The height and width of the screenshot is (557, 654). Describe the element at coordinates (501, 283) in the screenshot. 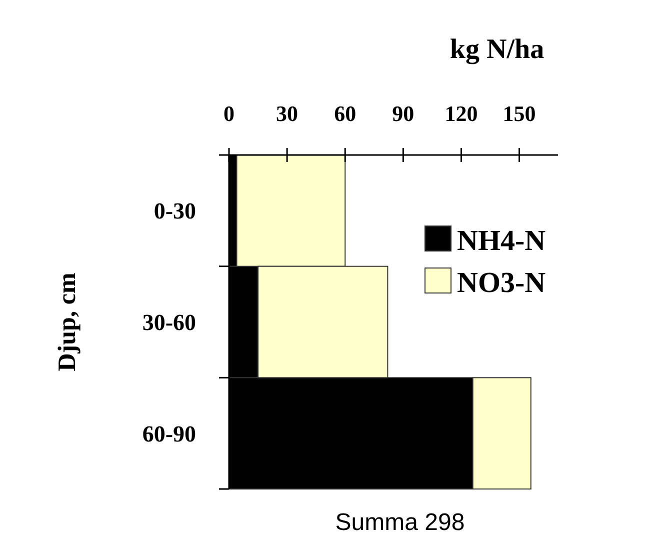

I see `legend-label: NO3-N` at that location.